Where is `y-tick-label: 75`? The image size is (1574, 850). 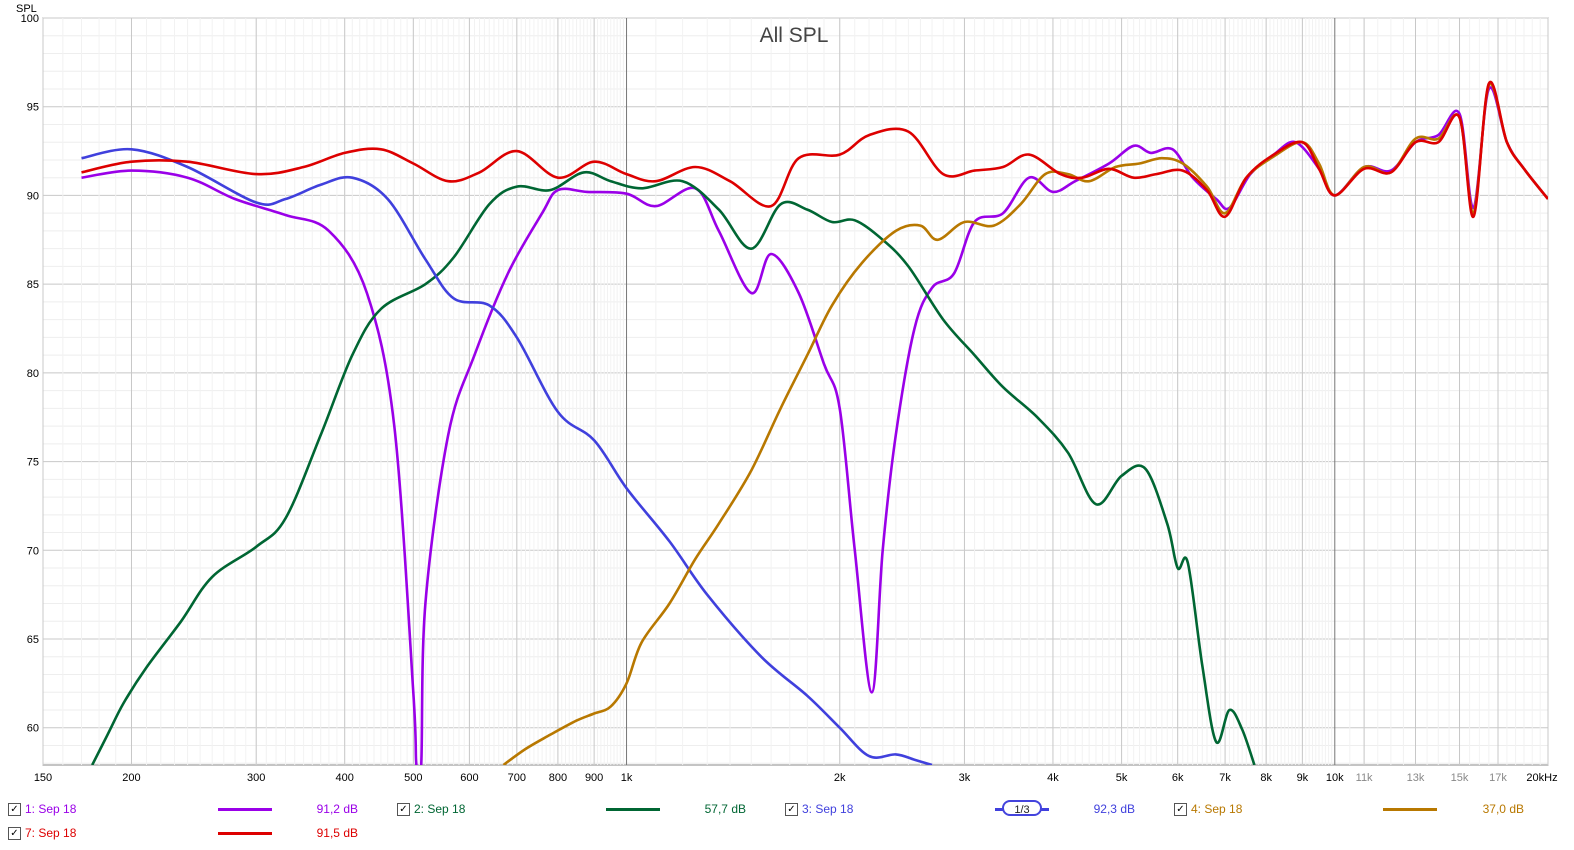 y-tick-label: 75 is located at coordinates (33, 463).